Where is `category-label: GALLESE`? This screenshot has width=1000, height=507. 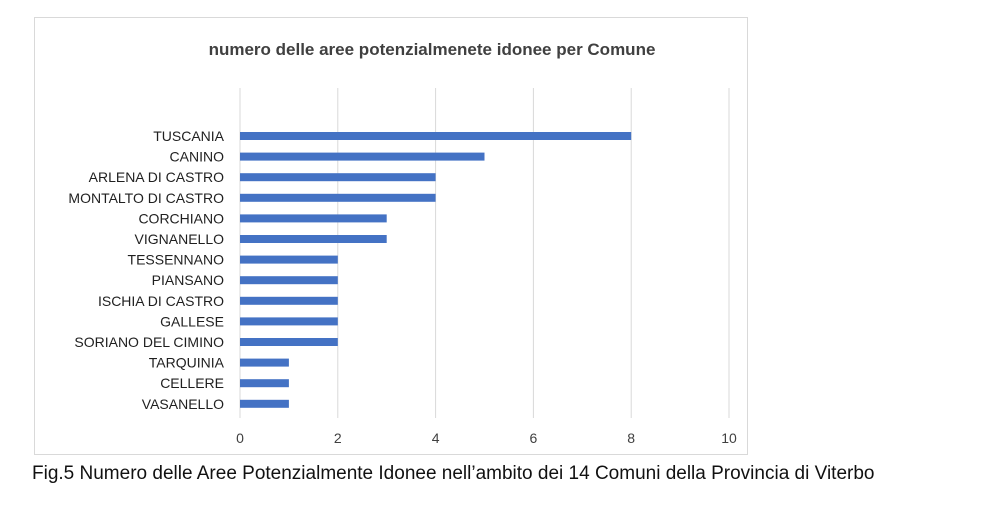 category-label: GALLESE is located at coordinates (192, 321).